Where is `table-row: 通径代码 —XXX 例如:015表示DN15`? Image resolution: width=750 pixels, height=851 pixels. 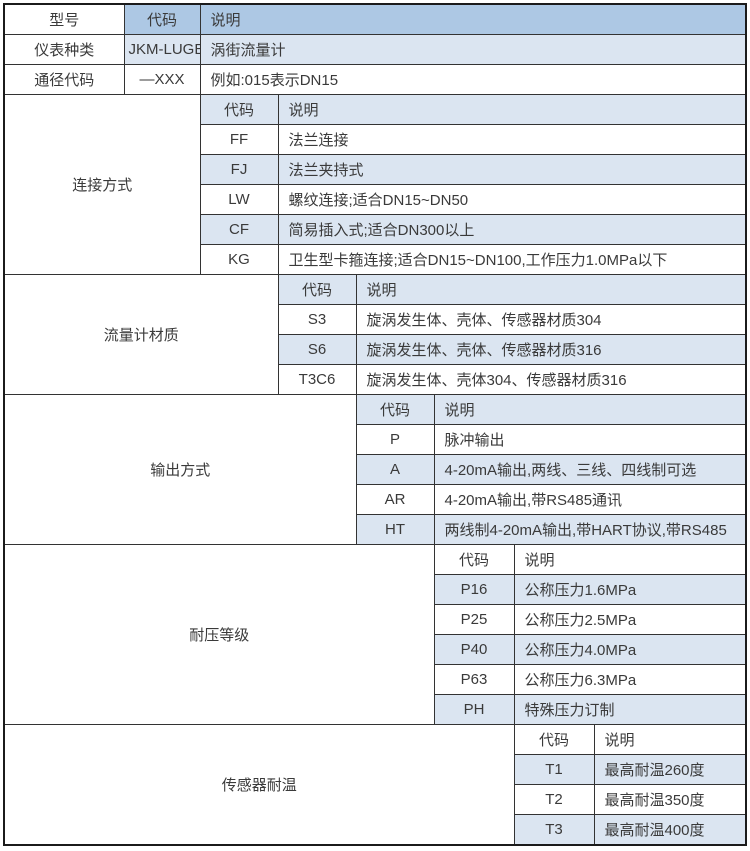
table-row: 通径代码 —XXX 例如:015表示DN15 is located at coordinates (375, 79).